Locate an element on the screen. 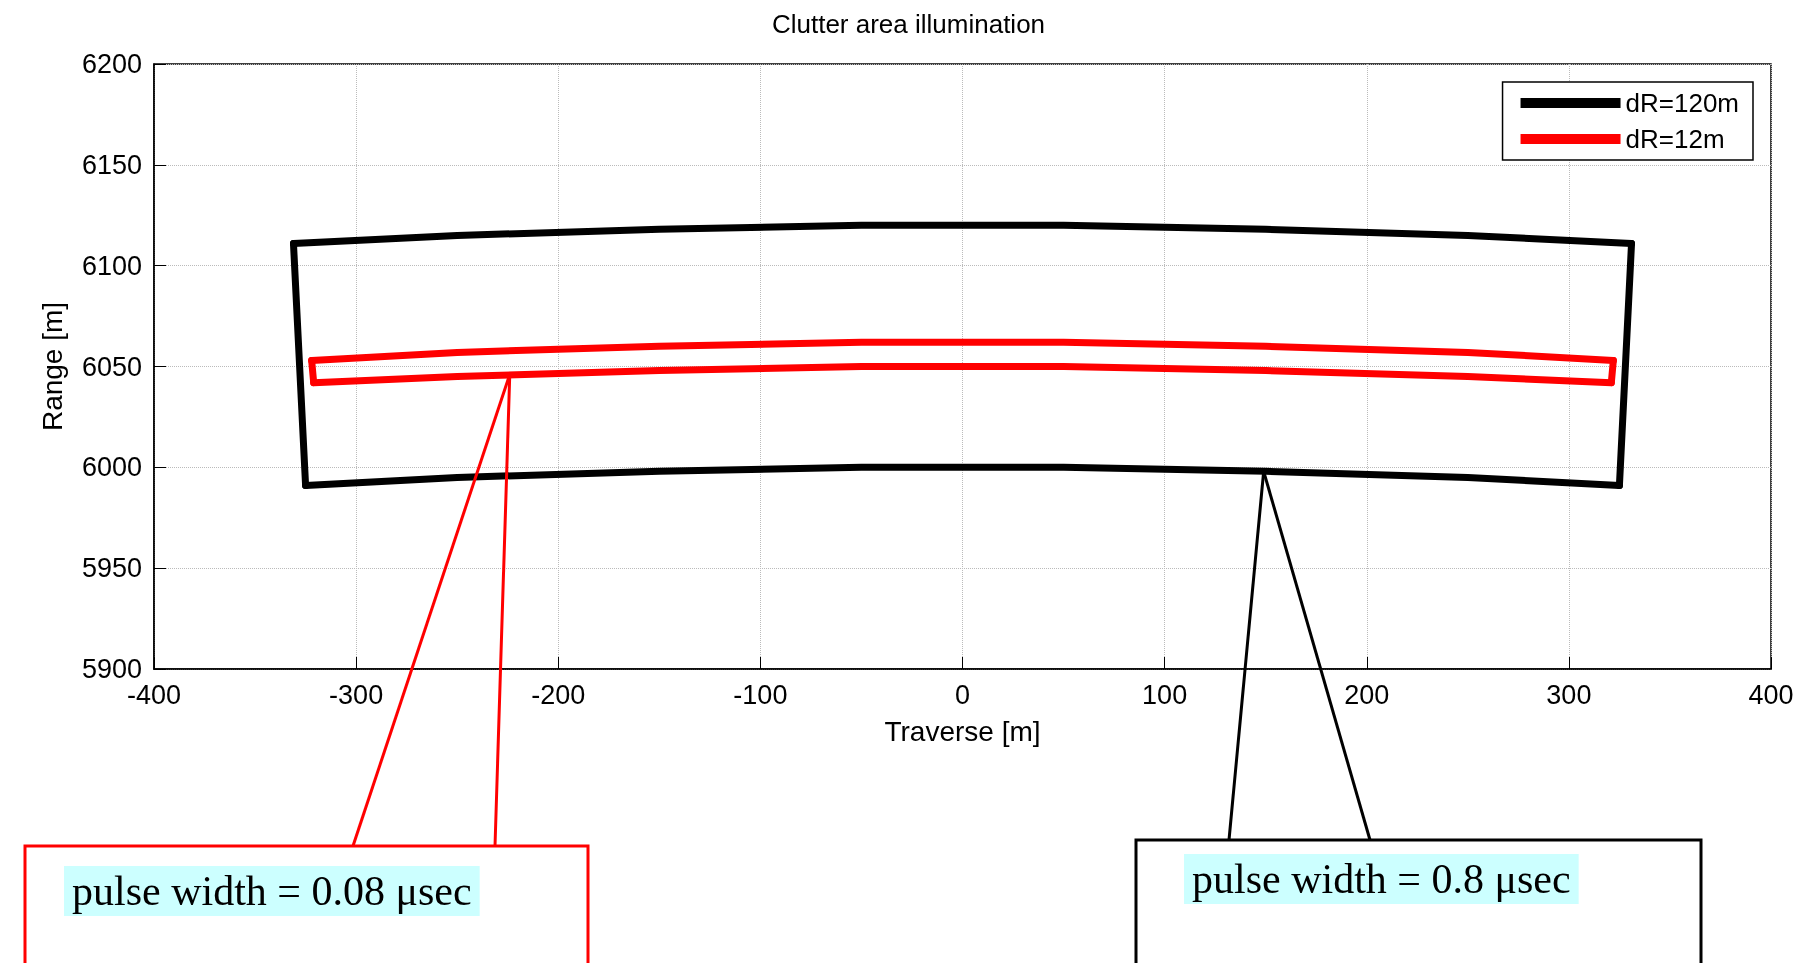 This screenshot has width=1817, height=963. y-tick-label: 6000 is located at coordinates (111, 467).